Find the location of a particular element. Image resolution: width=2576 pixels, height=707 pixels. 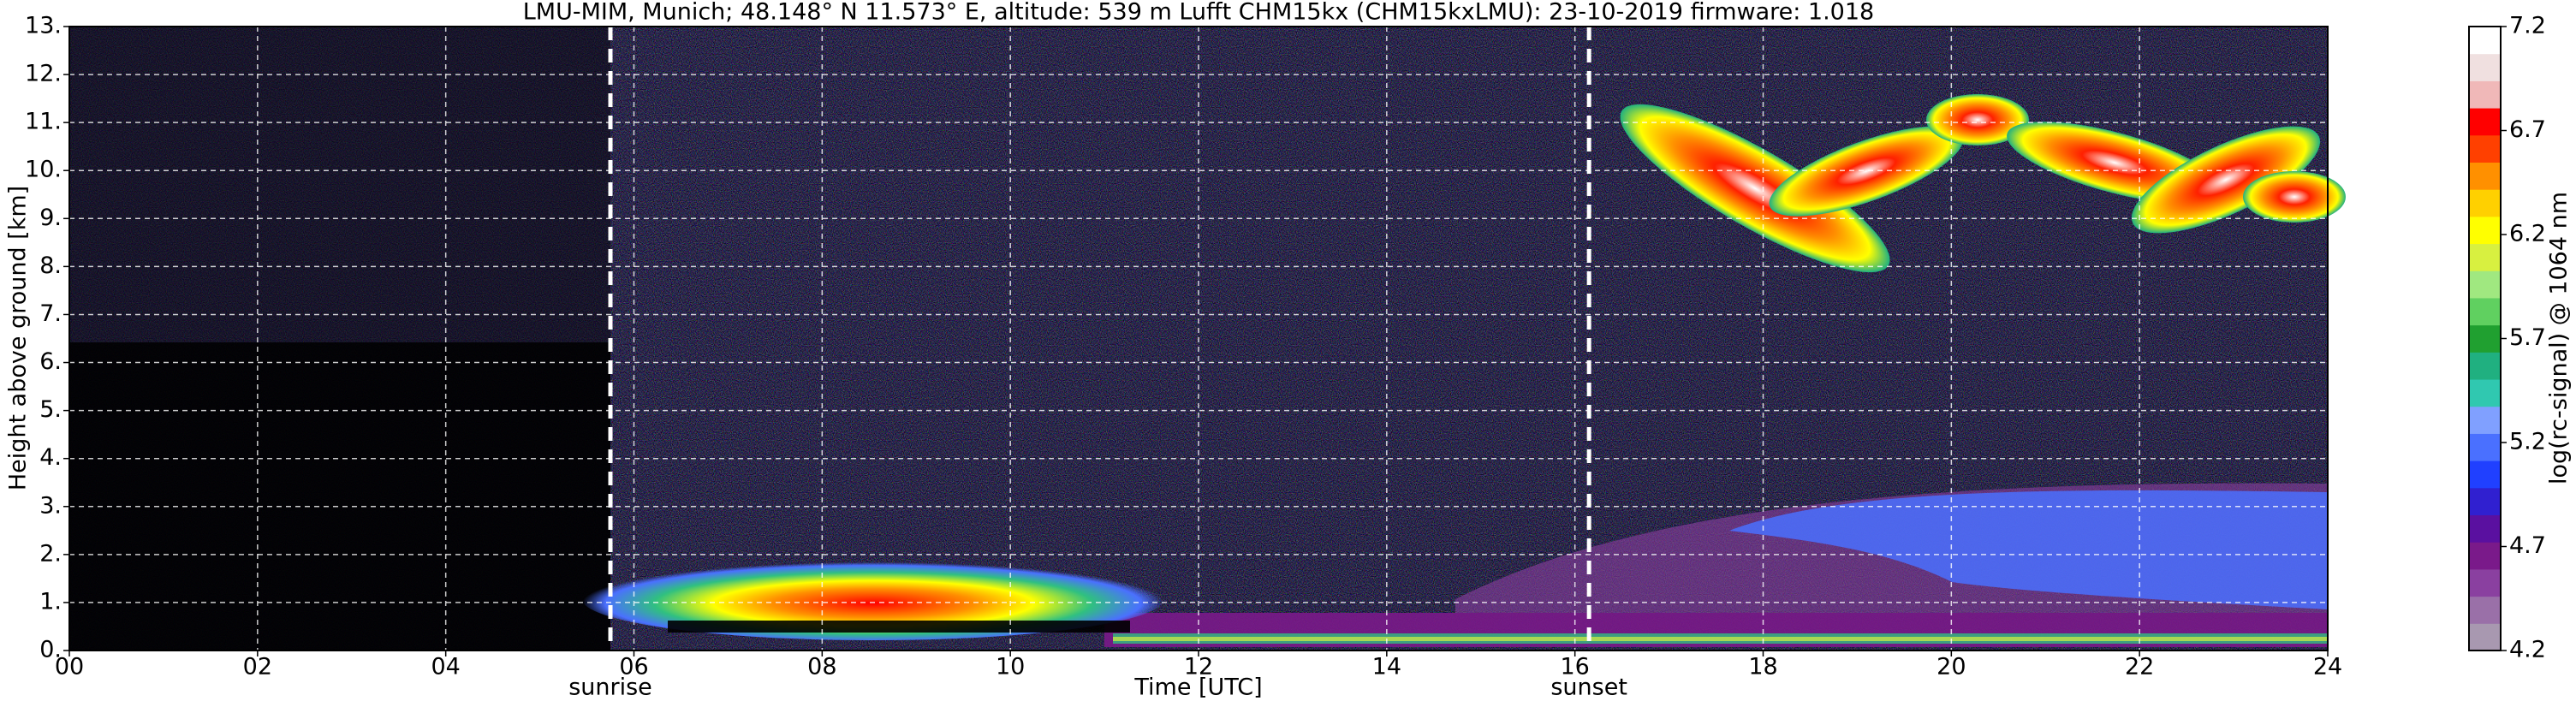

y-tick-label: 11. is located at coordinates (43, 122).